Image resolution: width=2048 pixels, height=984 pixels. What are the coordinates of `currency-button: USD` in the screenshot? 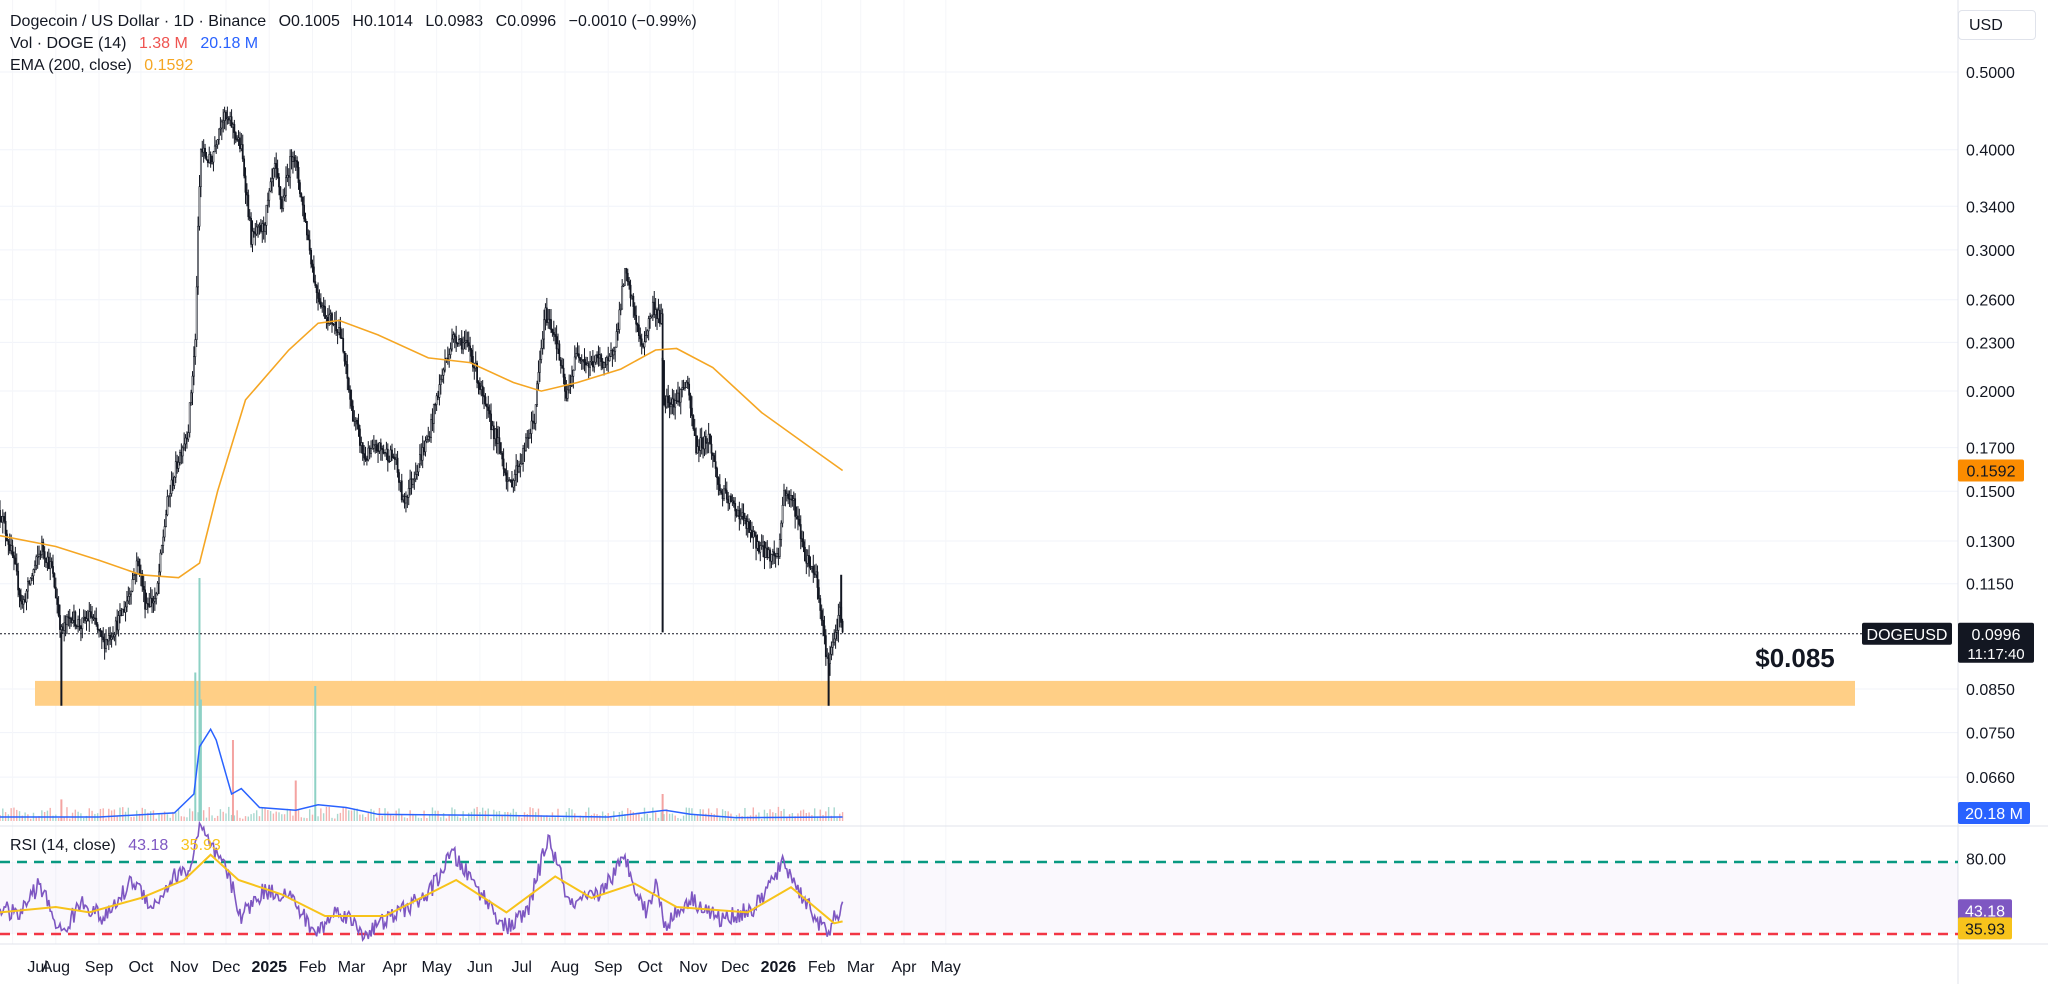 It's located at (1997, 25).